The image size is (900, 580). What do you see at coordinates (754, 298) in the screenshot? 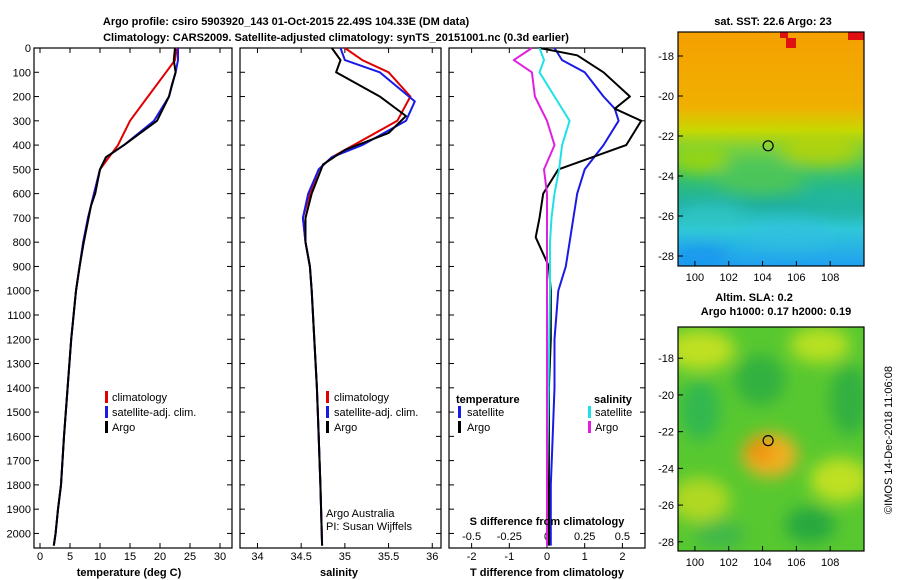
I see `sla-map-title1: Altim. SLA: 0.2` at bounding box center [754, 298].